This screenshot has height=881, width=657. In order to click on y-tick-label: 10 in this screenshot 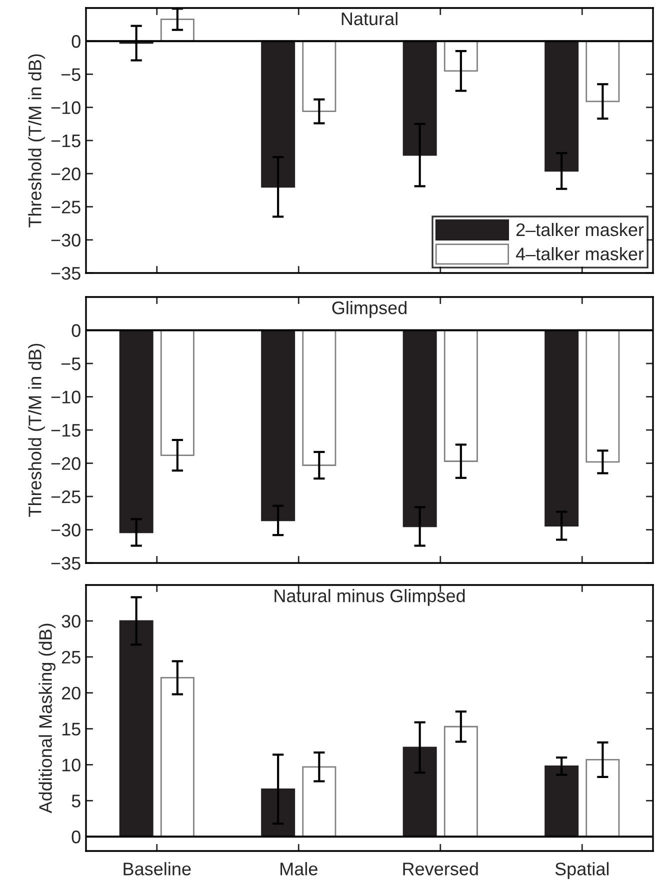, I will do `click(71, 765)`.